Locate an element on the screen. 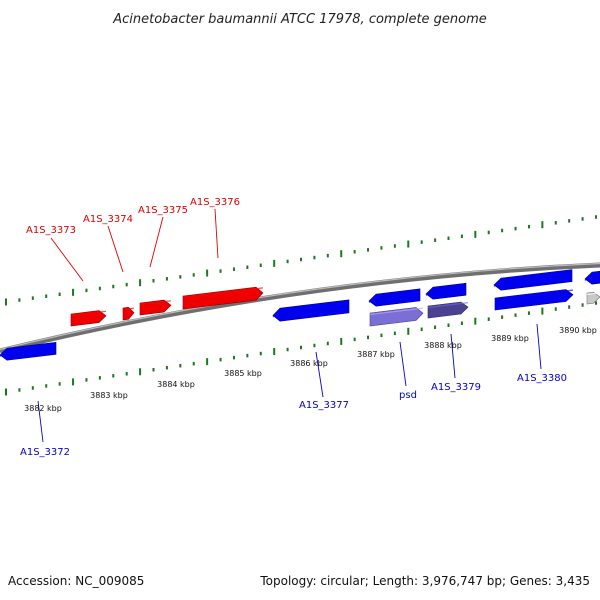 This screenshot has width=600, height=600. forward-gene-a1s-3373-highlight is located at coordinates (88, 313).